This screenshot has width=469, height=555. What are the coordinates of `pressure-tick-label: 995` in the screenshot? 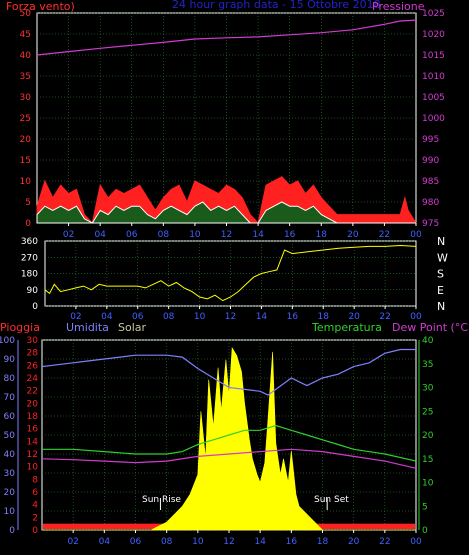 It's located at (430, 140).